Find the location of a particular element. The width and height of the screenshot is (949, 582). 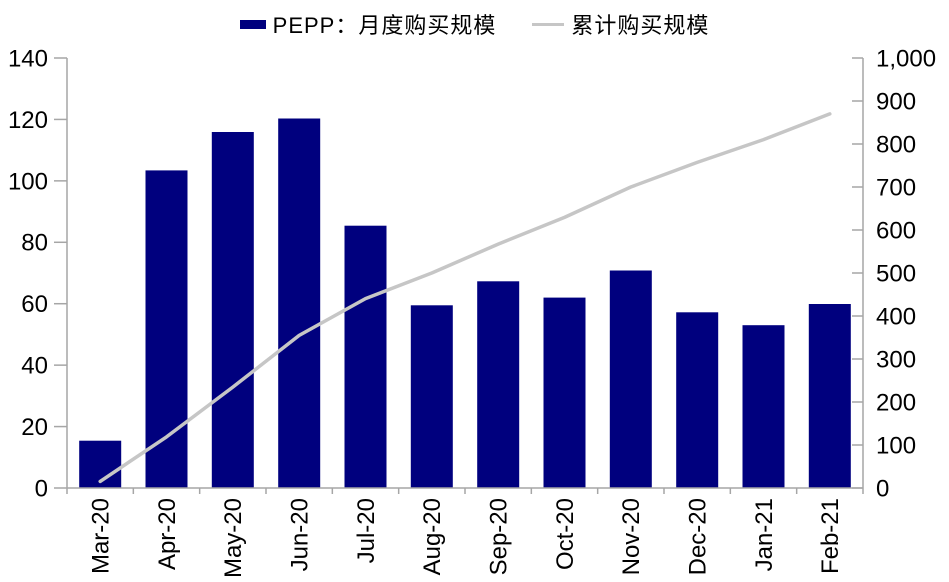

x-axis-category-label: Apr-20 is located at coordinates (167, 534).